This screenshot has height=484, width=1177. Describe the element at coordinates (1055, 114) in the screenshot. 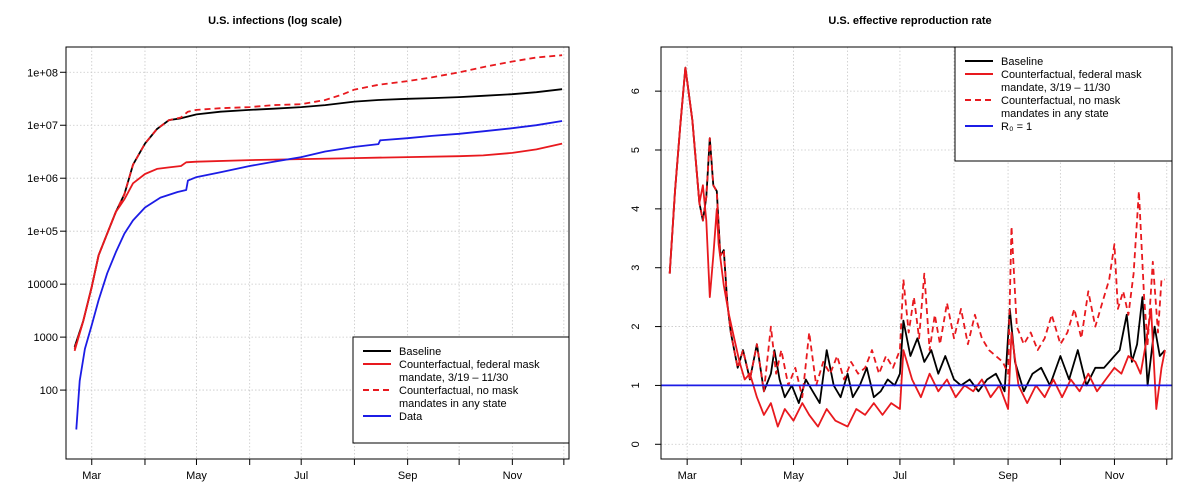

I see `reproduction-legend-label: mandates in any state` at that location.